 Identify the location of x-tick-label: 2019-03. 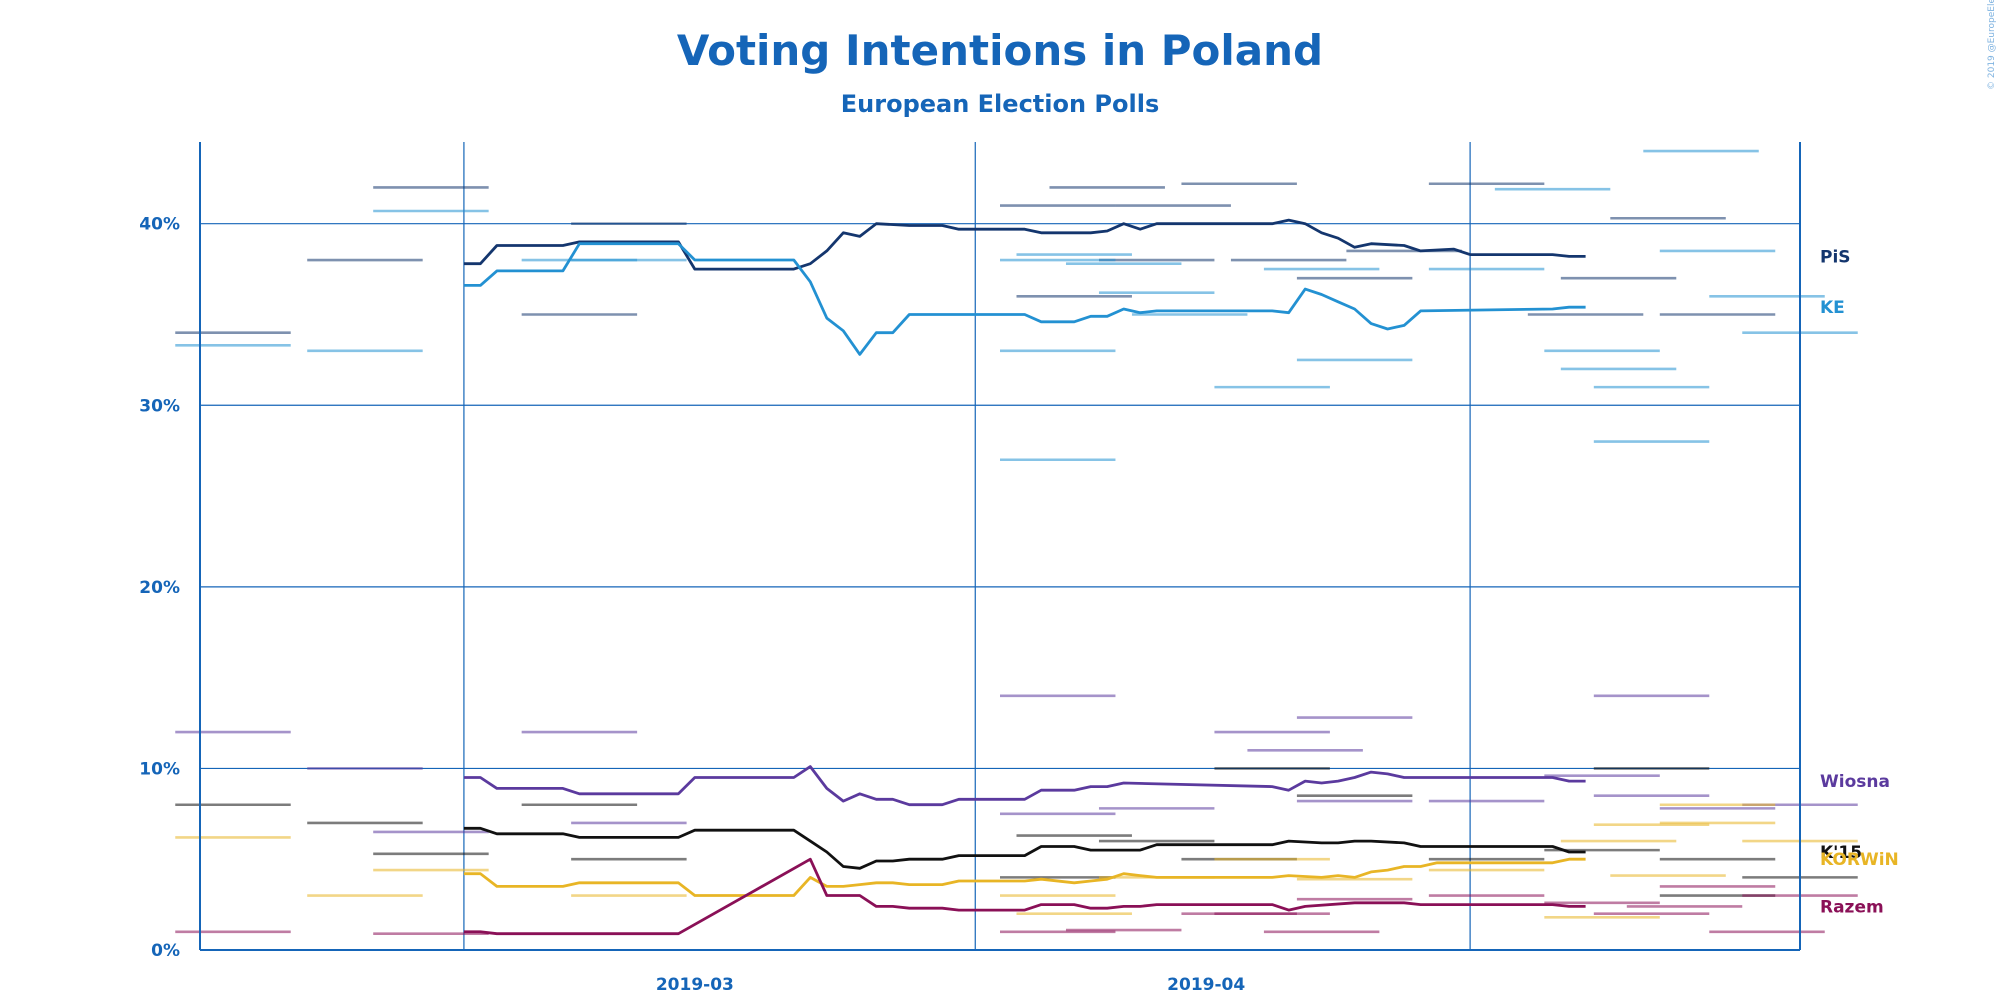
(695, 985).